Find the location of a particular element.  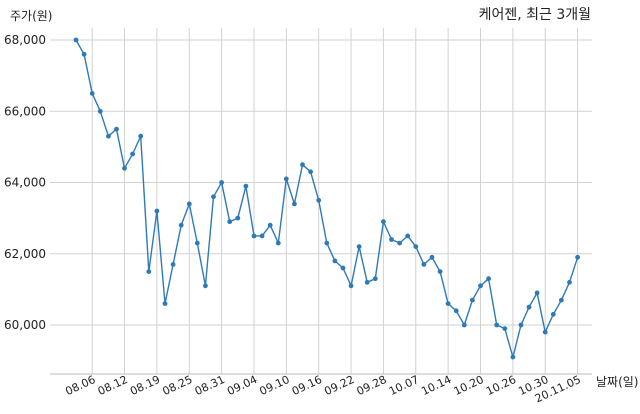

y-tick-label: 60,000 is located at coordinates (25, 325).